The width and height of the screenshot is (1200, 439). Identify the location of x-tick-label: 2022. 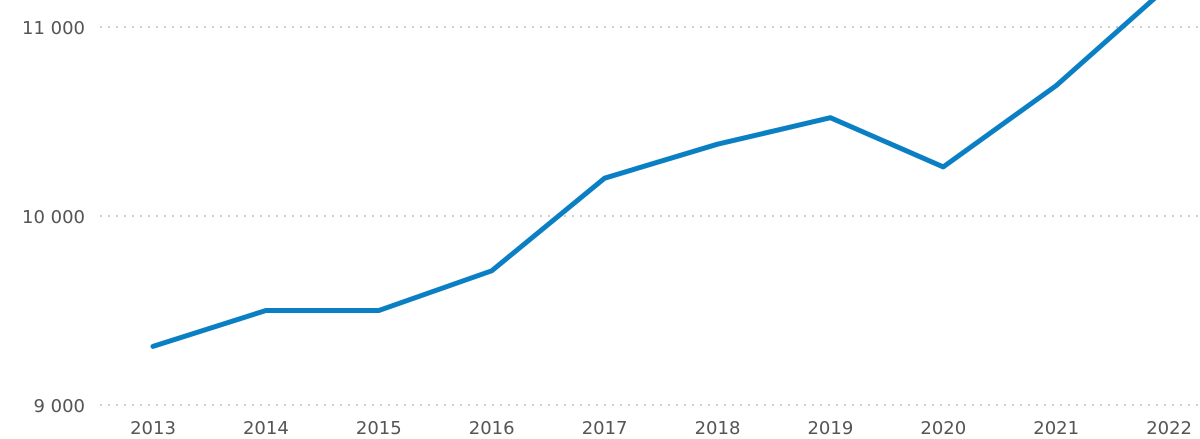
(1169, 428).